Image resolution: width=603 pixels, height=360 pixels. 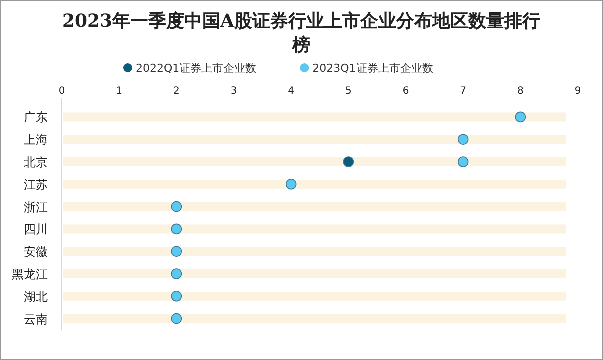 I want to click on x-tick-label: 8, so click(x=520, y=91).